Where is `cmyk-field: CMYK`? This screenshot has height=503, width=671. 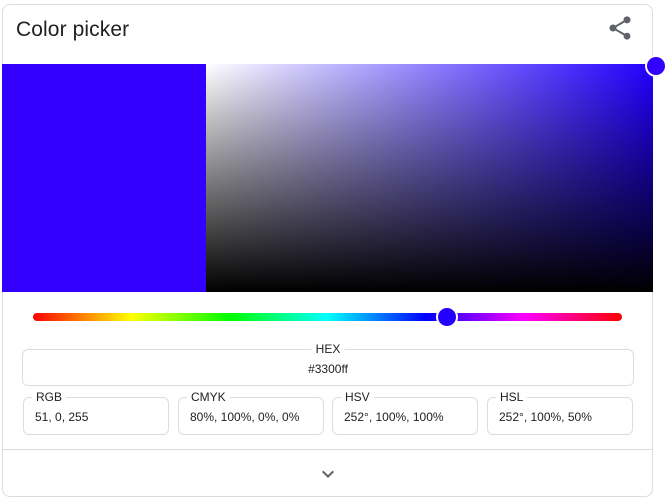 cmyk-field: CMYK is located at coordinates (251, 412).